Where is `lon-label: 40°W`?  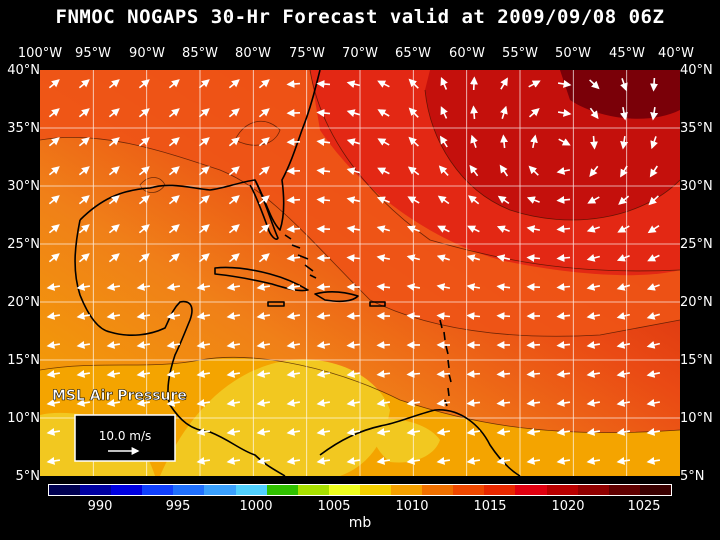
lon-label: 40°W is located at coordinates (676, 53).